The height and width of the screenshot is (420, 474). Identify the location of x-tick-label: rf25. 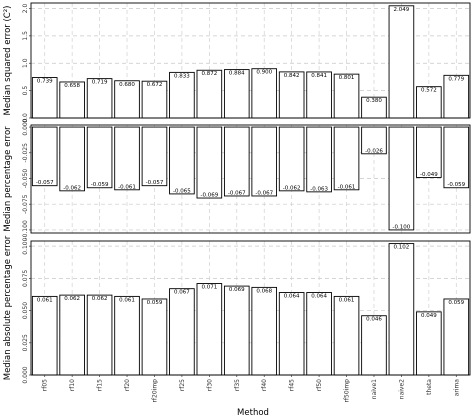
(182, 385).